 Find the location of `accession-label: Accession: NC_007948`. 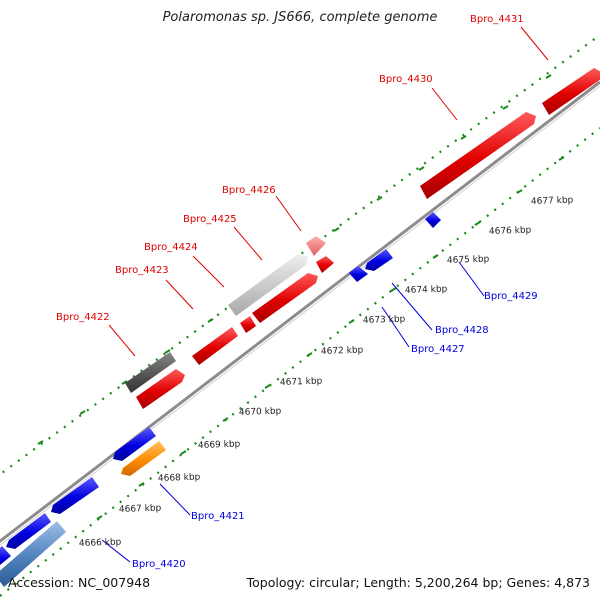

accession-label: Accession: NC_007948 is located at coordinates (79, 582).